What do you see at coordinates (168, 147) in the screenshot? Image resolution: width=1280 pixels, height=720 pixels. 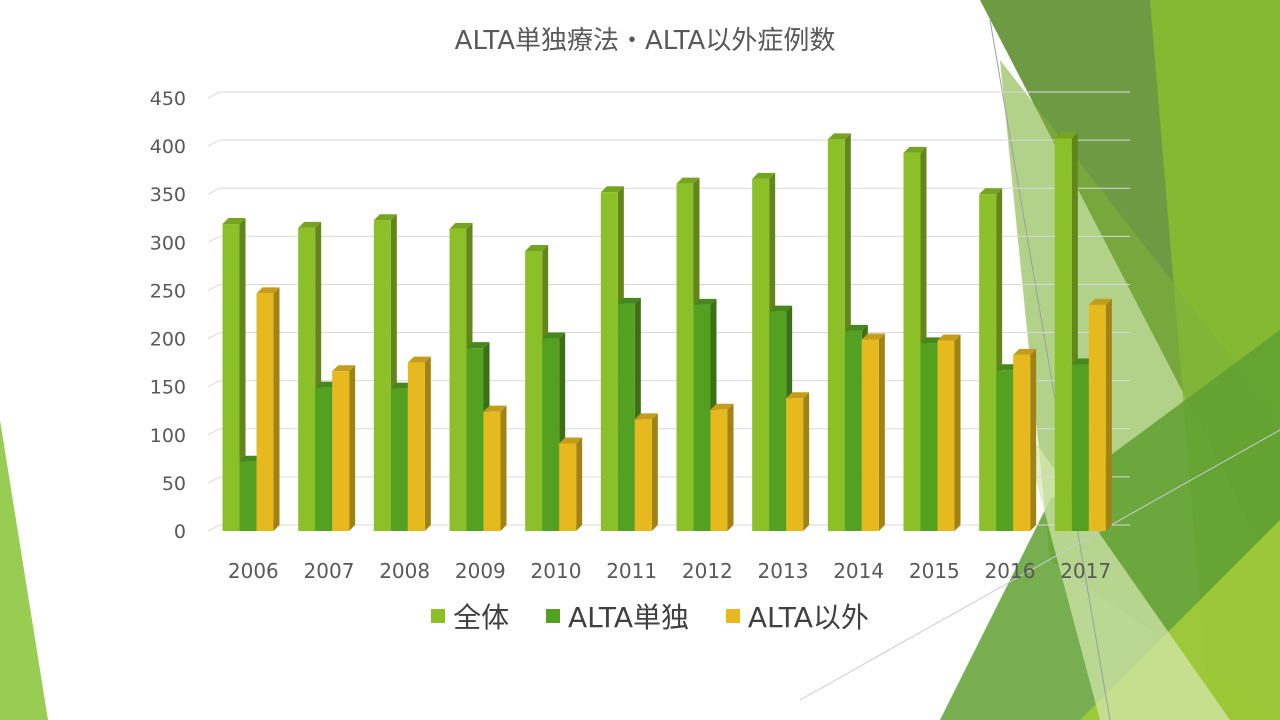 I see `y-tick-label: 400` at bounding box center [168, 147].